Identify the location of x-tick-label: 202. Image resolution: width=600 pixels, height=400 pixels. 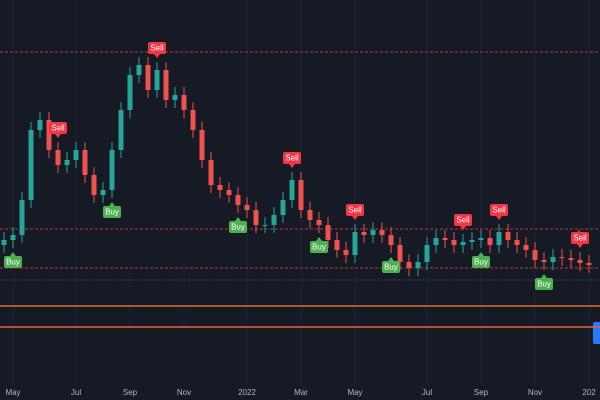
(589, 392).